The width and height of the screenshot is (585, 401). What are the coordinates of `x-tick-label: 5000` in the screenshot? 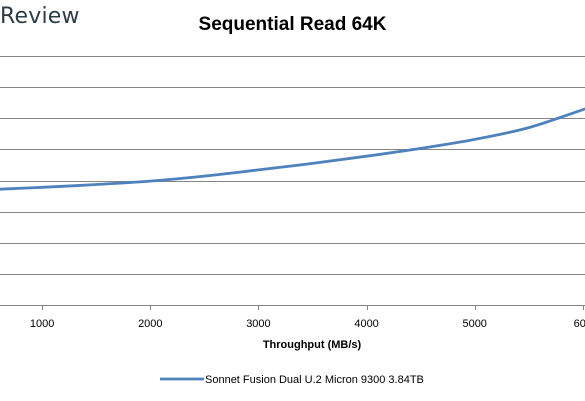 It's located at (474, 324).